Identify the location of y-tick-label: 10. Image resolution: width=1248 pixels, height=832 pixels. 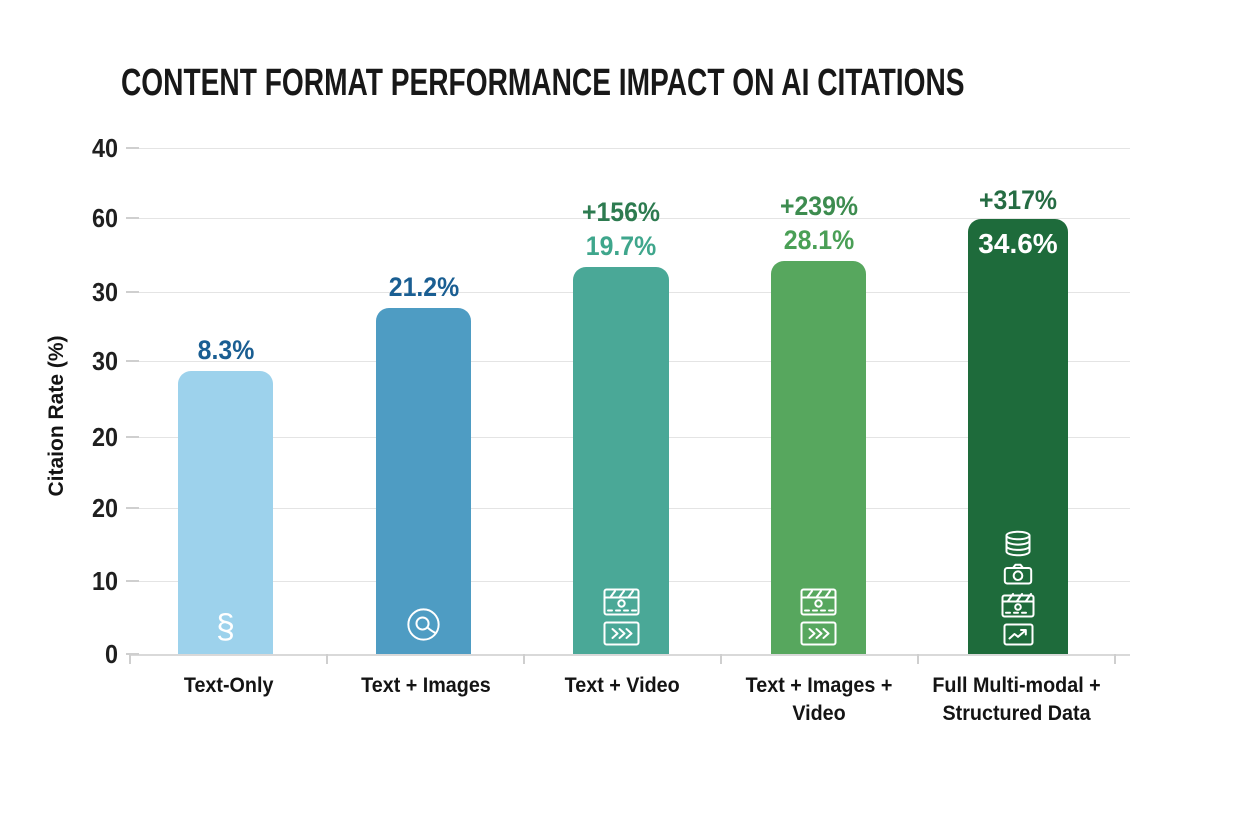
(104, 581).